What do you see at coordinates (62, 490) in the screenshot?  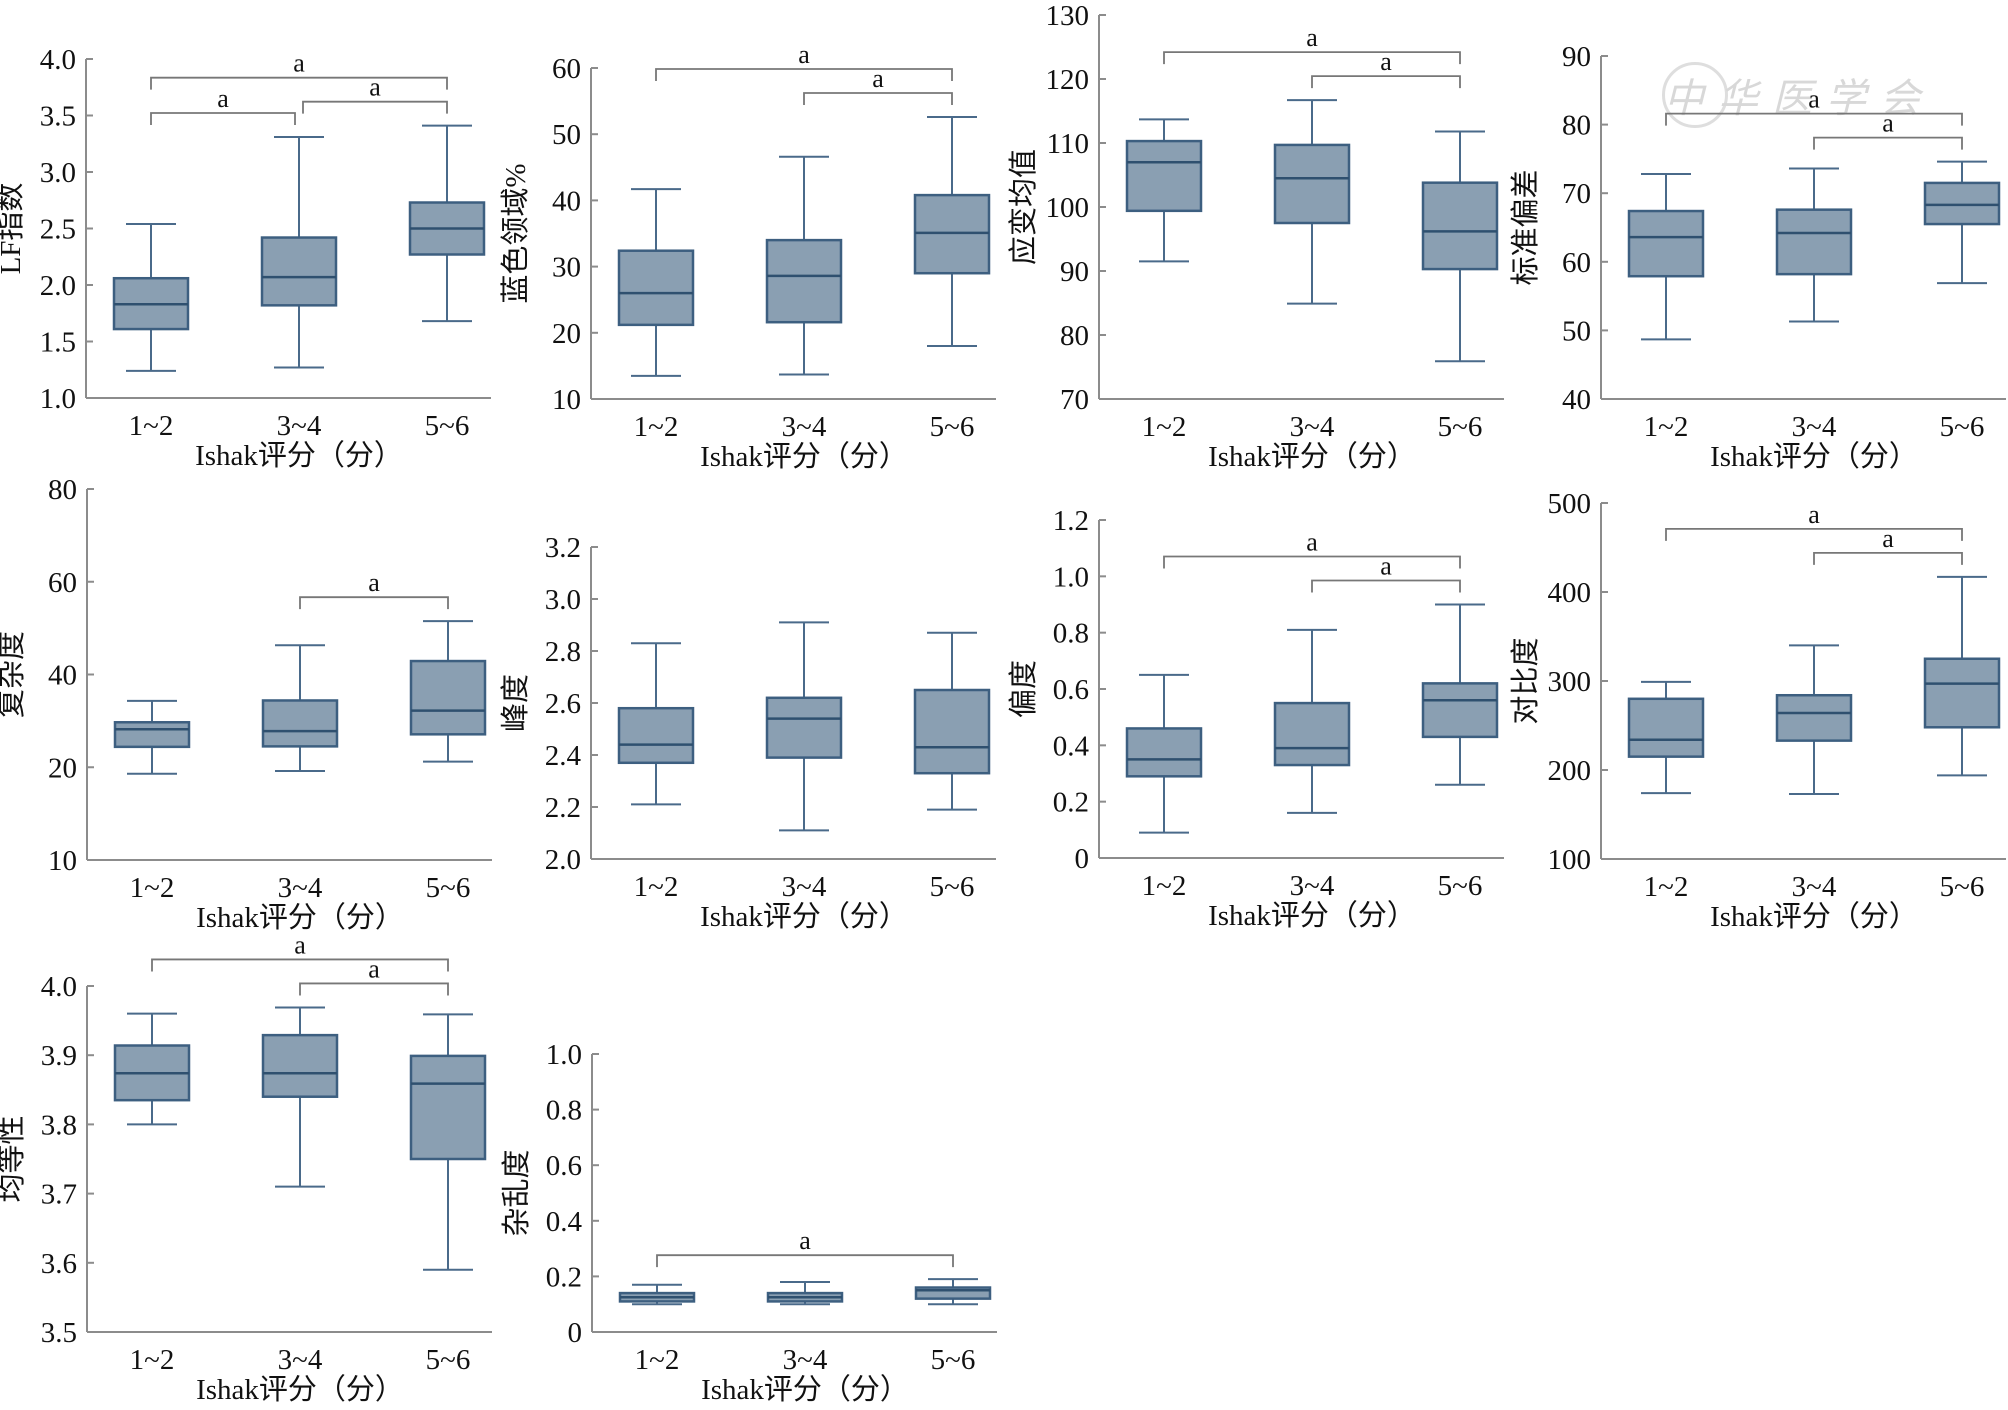 I see `y-tick-label: 80` at bounding box center [62, 490].